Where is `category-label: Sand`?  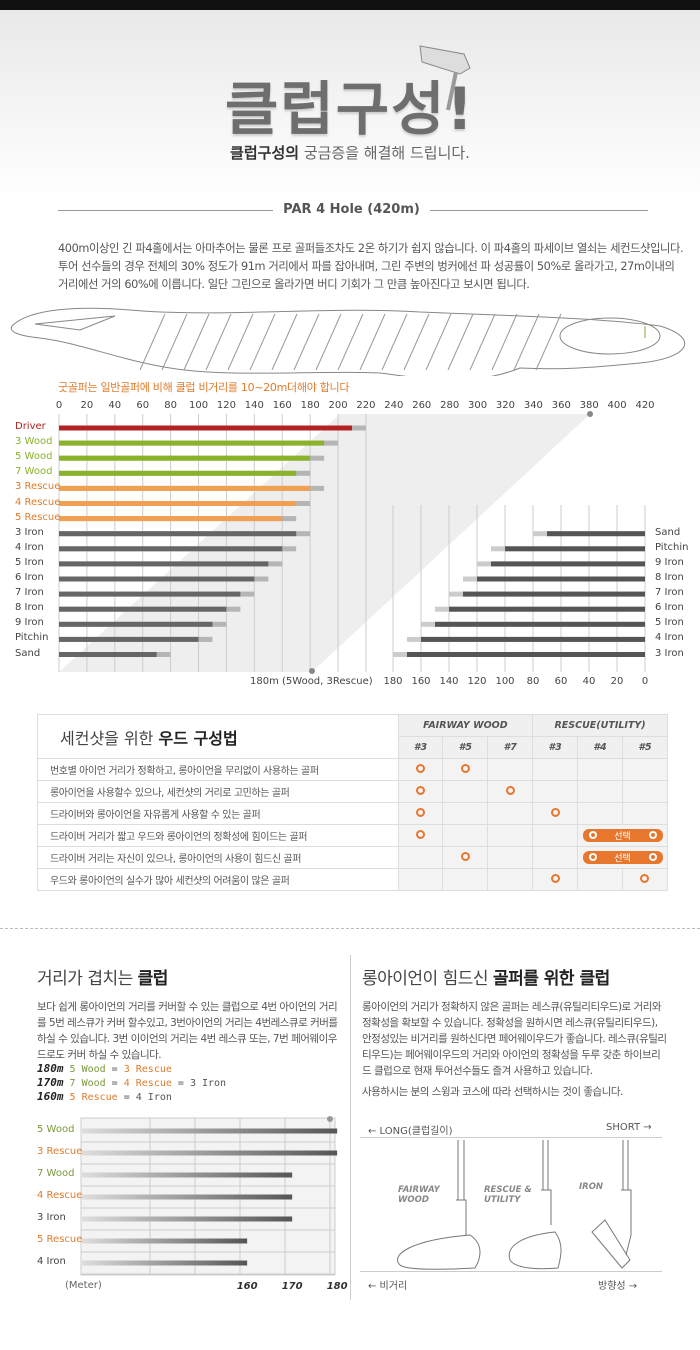
category-label: Sand is located at coordinates (668, 532).